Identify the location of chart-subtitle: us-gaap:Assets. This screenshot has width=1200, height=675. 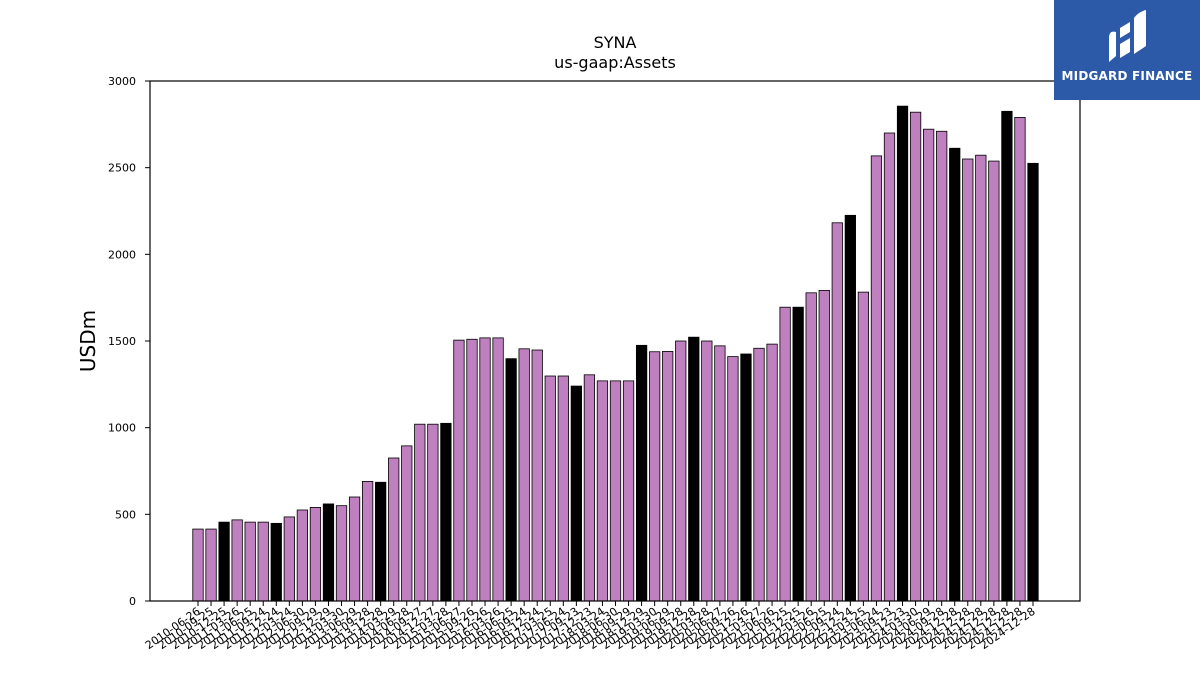
(615, 62).